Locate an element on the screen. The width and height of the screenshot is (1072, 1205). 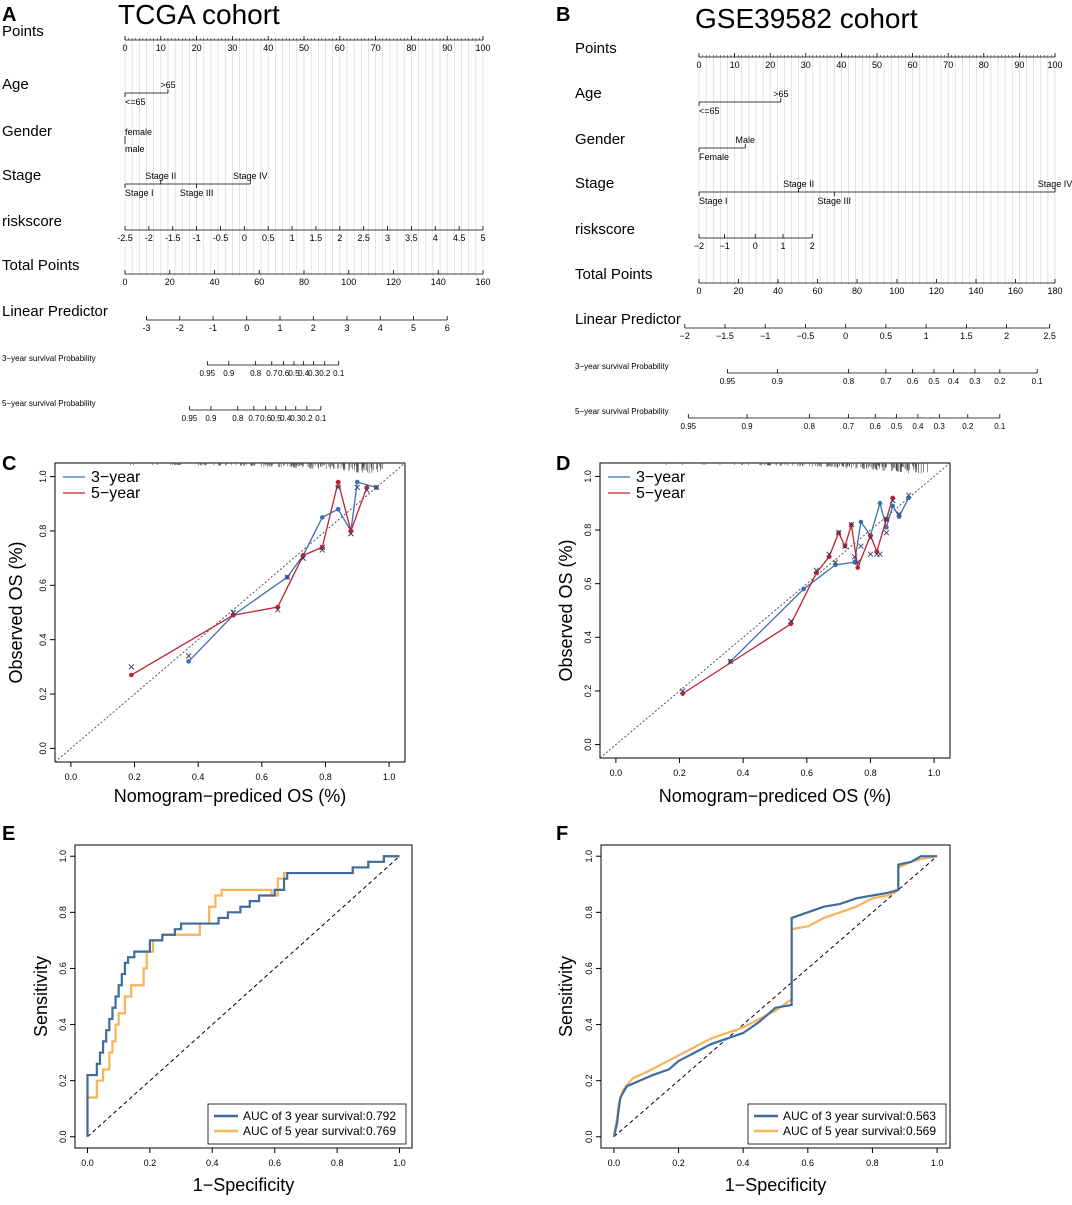
y-tick-label: 0.8 is located at coordinates (63, 912).